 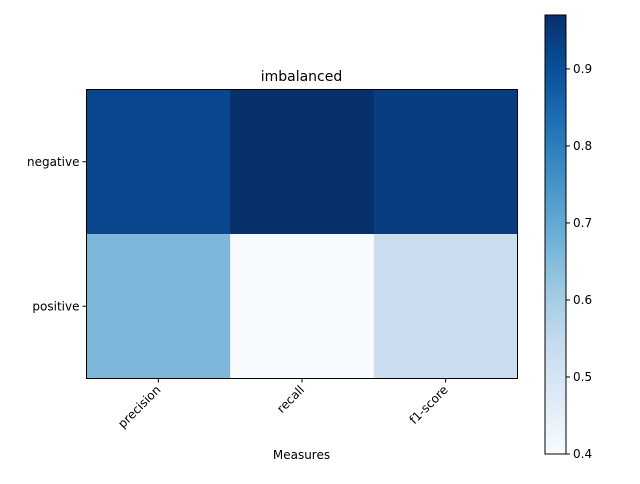 What do you see at coordinates (582, 223) in the screenshot?
I see `colorbar-tick-label: 0.7` at bounding box center [582, 223].